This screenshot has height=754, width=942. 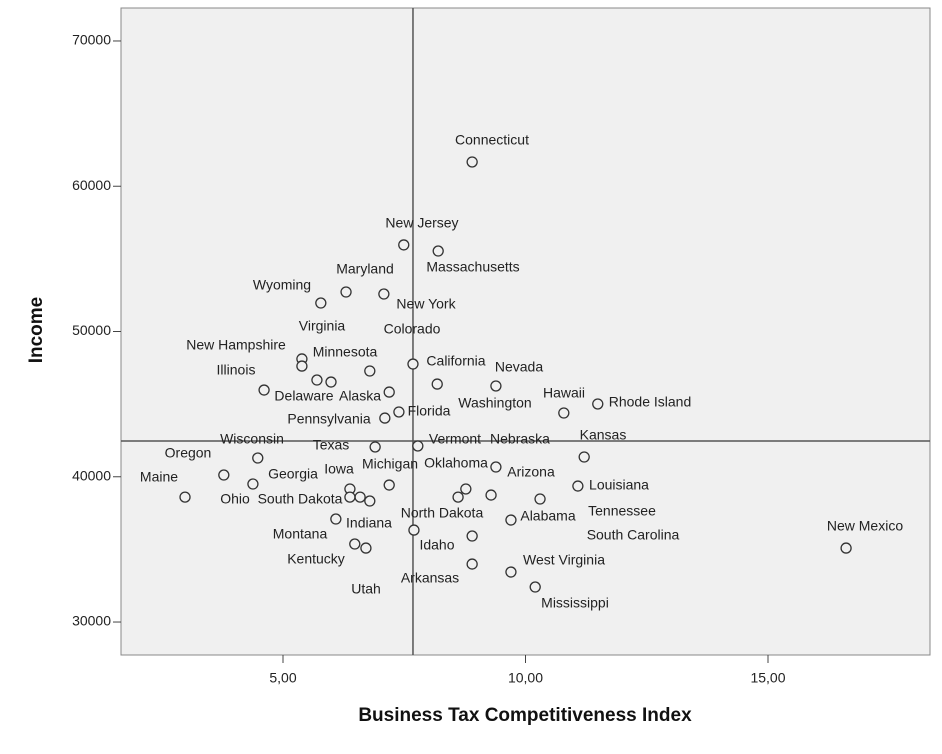 I want to click on point-label: Oklahoma, so click(x=456, y=463).